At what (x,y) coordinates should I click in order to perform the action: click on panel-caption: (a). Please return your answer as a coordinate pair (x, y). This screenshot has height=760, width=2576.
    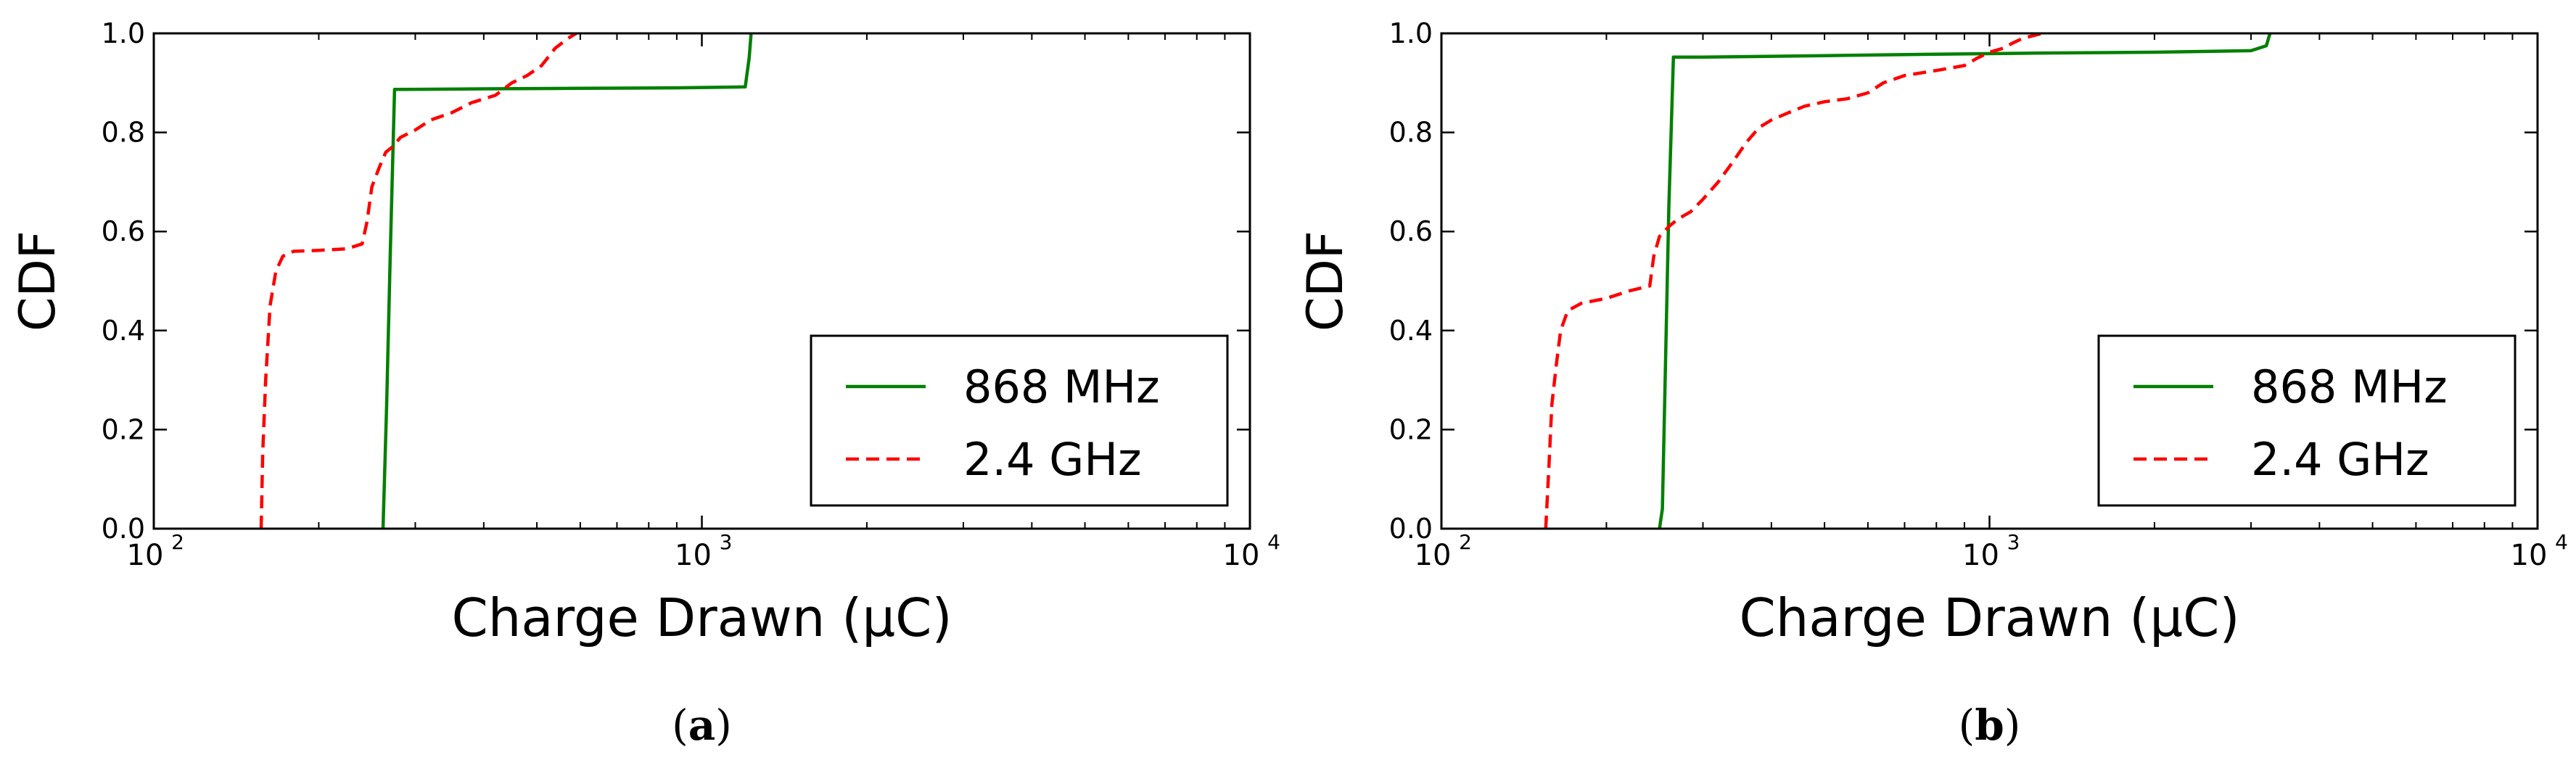
    Looking at the image, I should click on (702, 725).